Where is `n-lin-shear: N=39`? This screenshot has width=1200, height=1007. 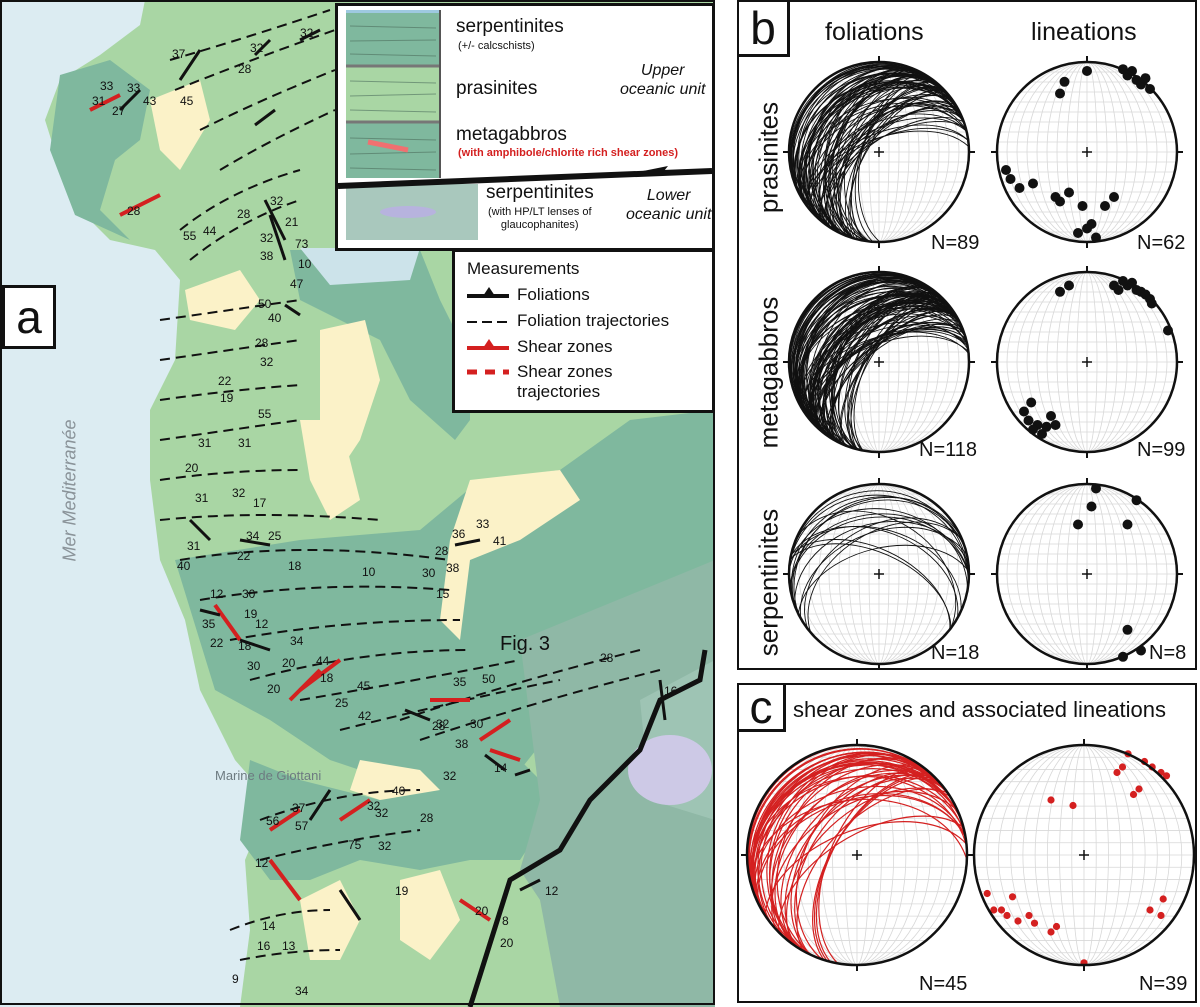 n-lin-shear: N=39 is located at coordinates (1163, 984).